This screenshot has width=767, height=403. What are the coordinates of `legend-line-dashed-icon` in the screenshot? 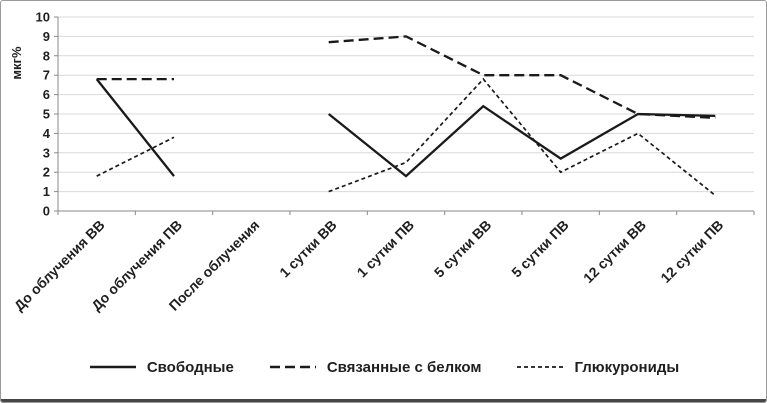 It's located at (292, 367).